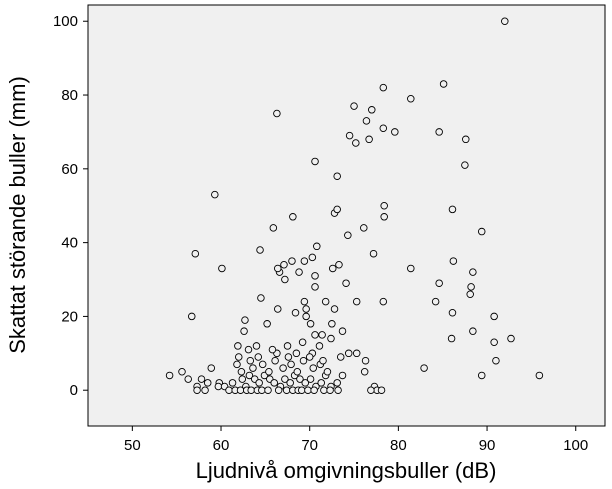 The height and width of the screenshot is (489, 612). I want to click on x-tick-label: 60, so click(221, 445).